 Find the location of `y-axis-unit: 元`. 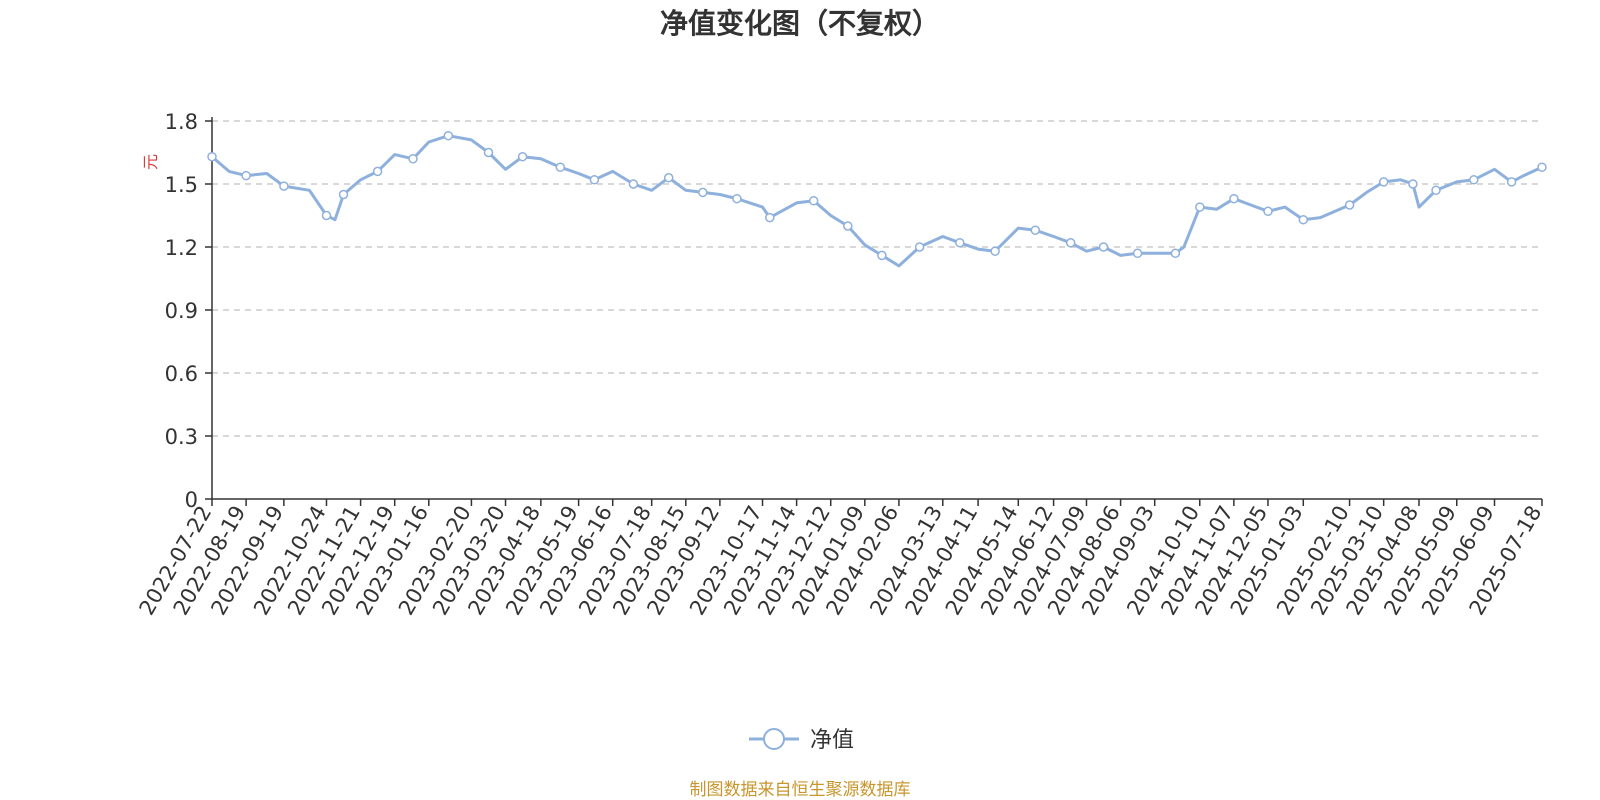

y-axis-unit: 元 is located at coordinates (150, 162).